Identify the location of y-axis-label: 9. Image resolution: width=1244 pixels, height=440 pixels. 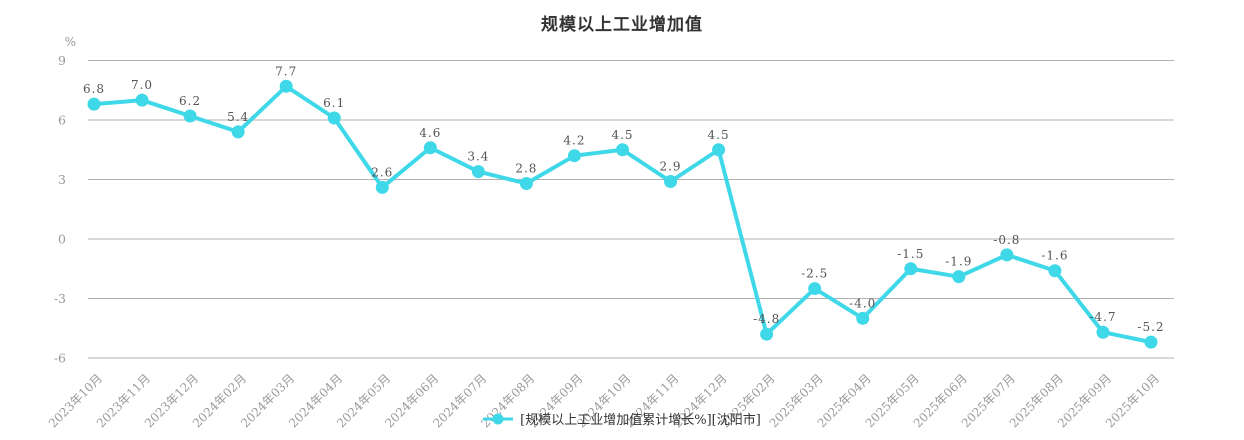
(62, 60).